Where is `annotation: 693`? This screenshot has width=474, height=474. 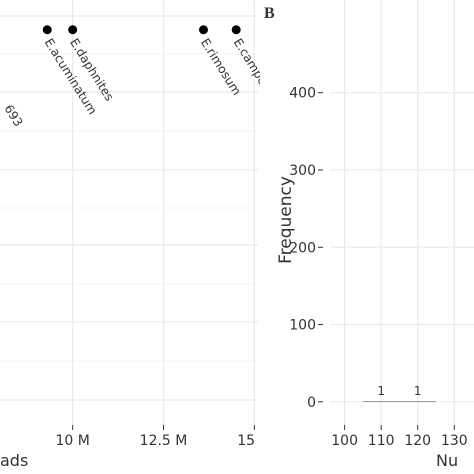 annotation: 693 is located at coordinates (13, 115).